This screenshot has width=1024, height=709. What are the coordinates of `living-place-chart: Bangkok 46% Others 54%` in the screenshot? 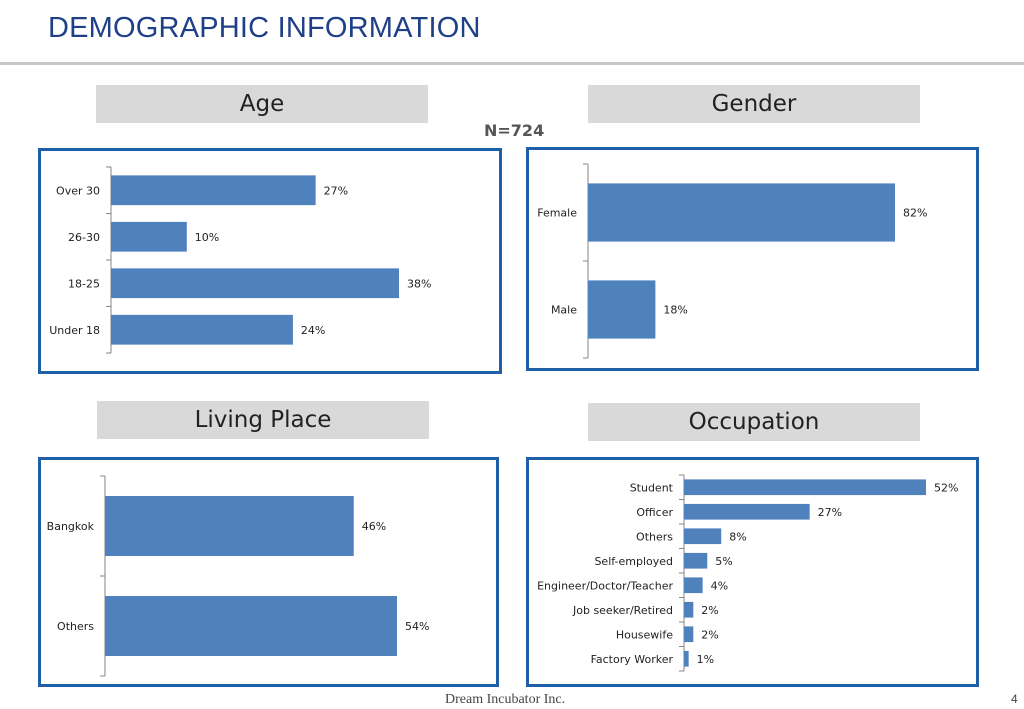 It's located at (238, 576).